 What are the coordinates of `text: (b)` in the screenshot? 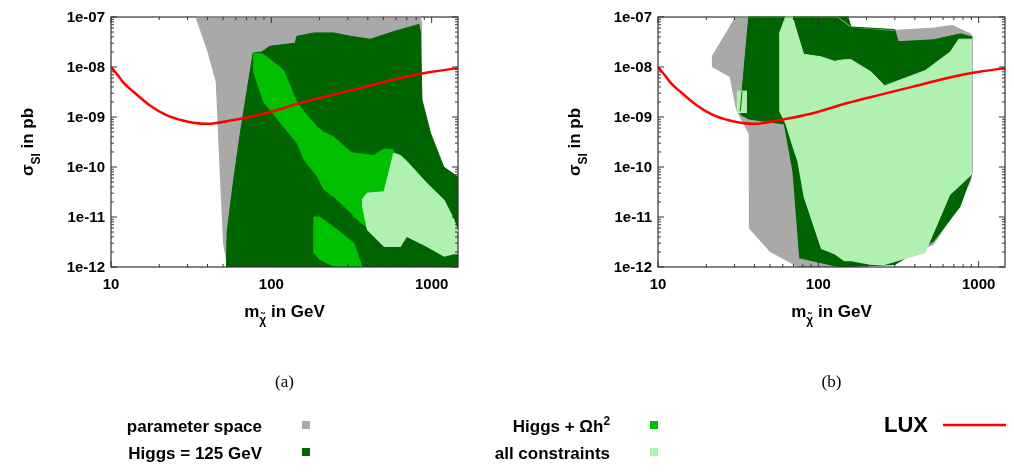 It's located at (831, 381).